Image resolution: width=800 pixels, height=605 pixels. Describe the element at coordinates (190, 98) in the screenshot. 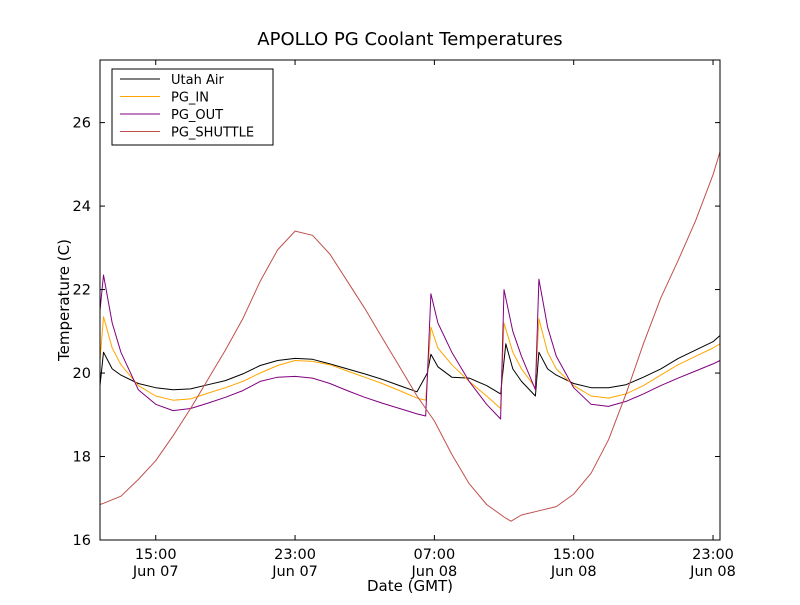

I see `legend-label-pg-in: PG_IN` at that location.